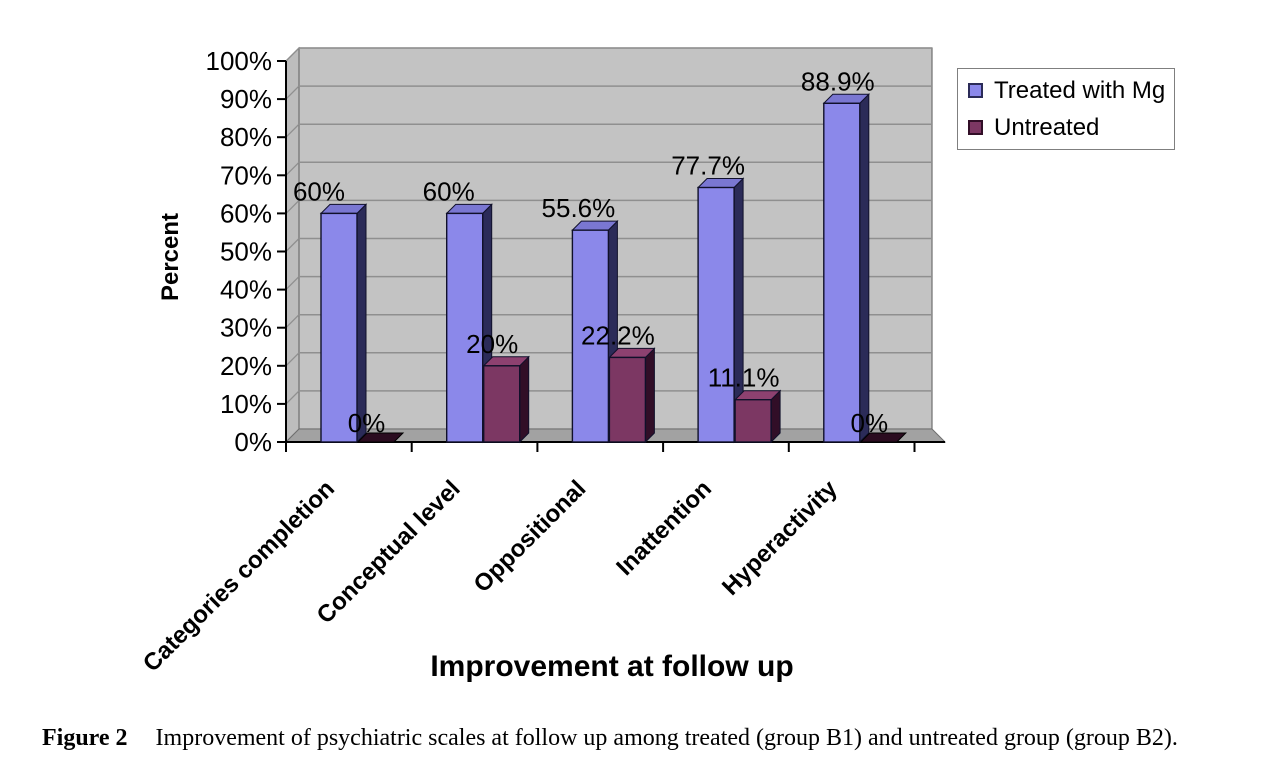 This screenshot has width=1280, height=771. I want to click on bar-treated-4-side, so click(864, 268).